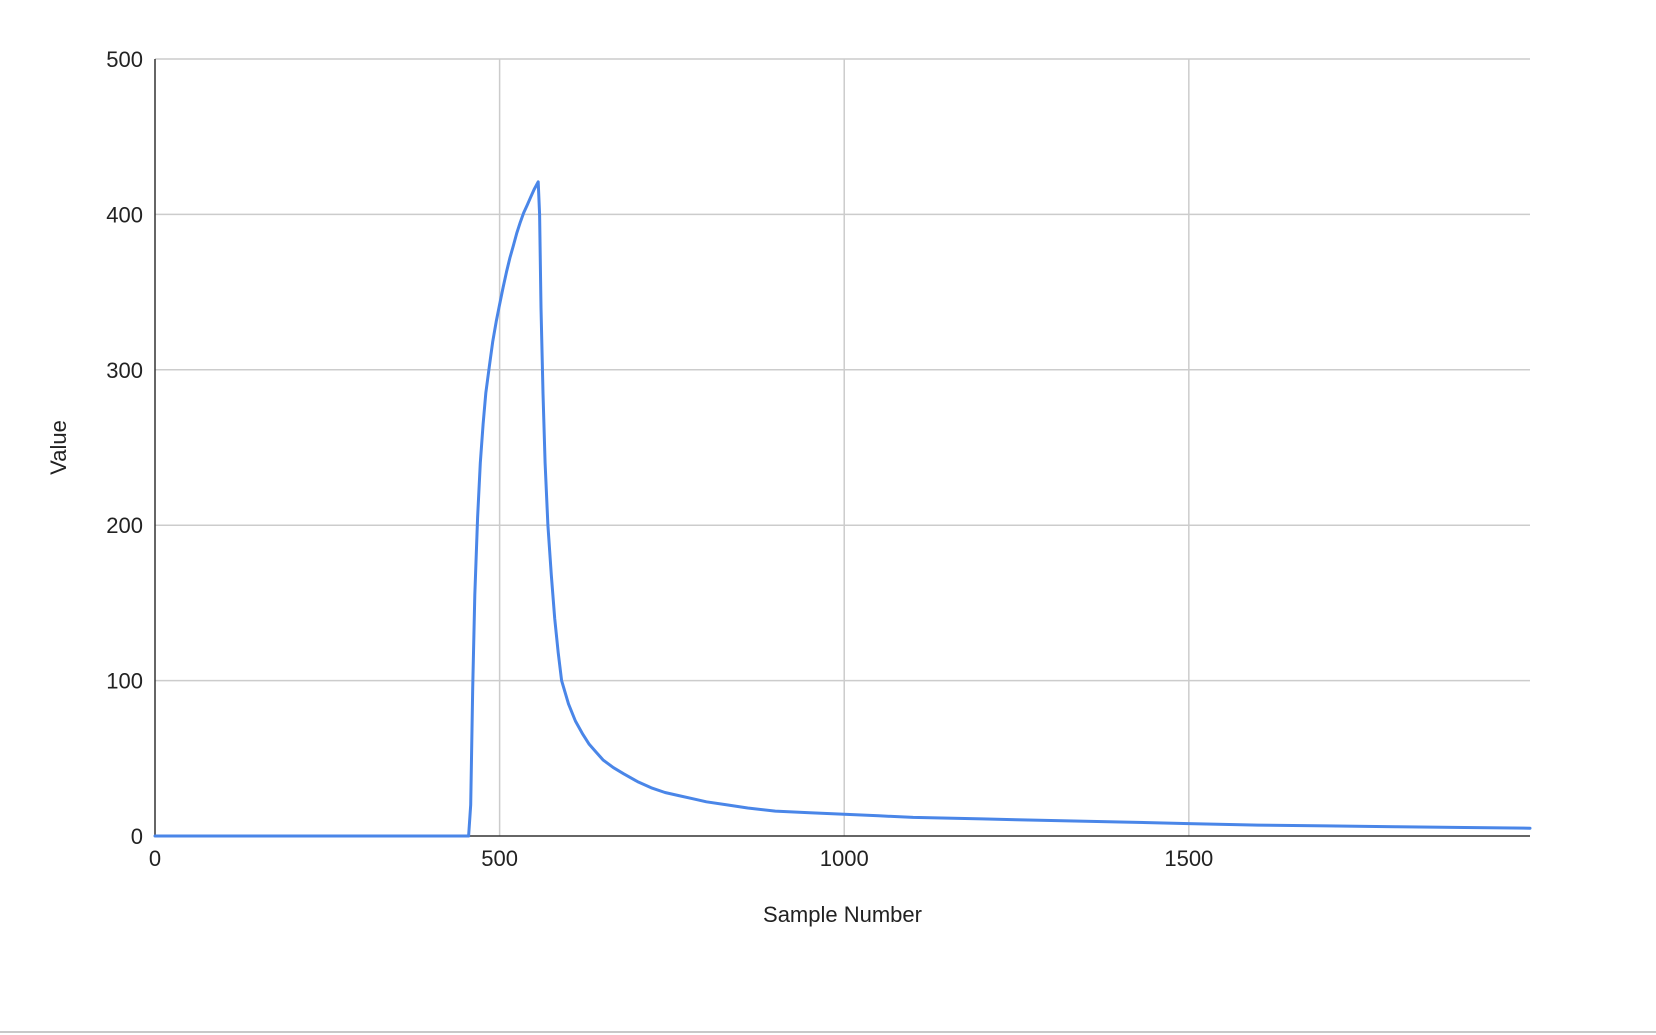 The width and height of the screenshot is (1656, 1035). I want to click on y-tick-label: 100, so click(124, 681).